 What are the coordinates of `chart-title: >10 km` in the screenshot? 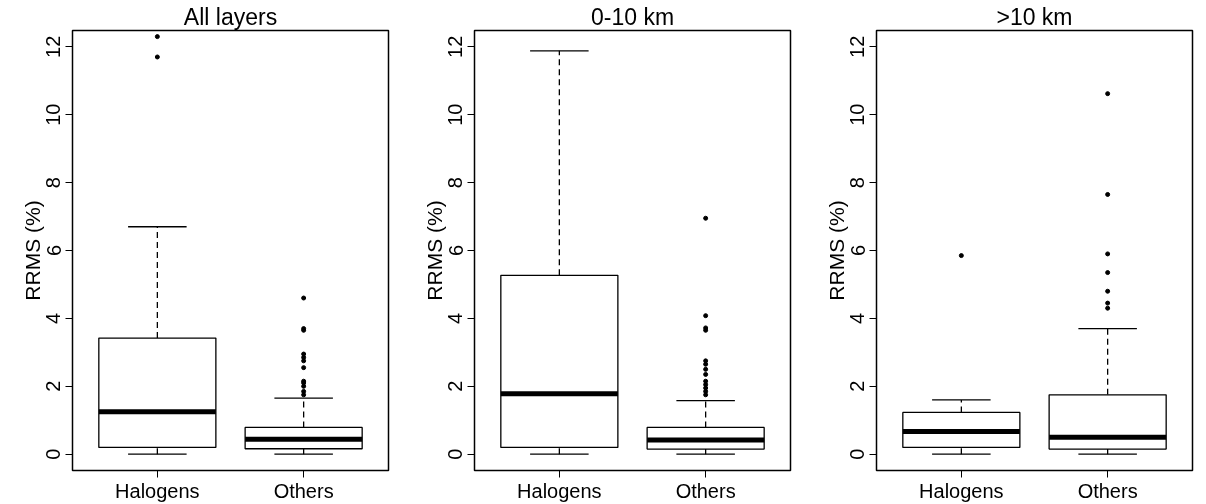 It's located at (1034, 16).